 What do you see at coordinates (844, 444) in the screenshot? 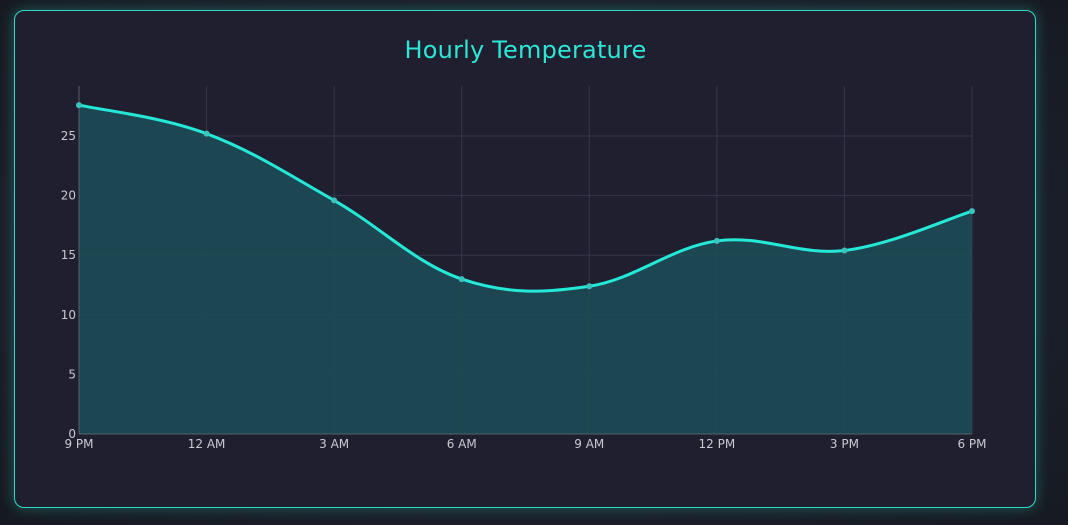
I see `x-tick-label: 3 PM` at bounding box center [844, 444].